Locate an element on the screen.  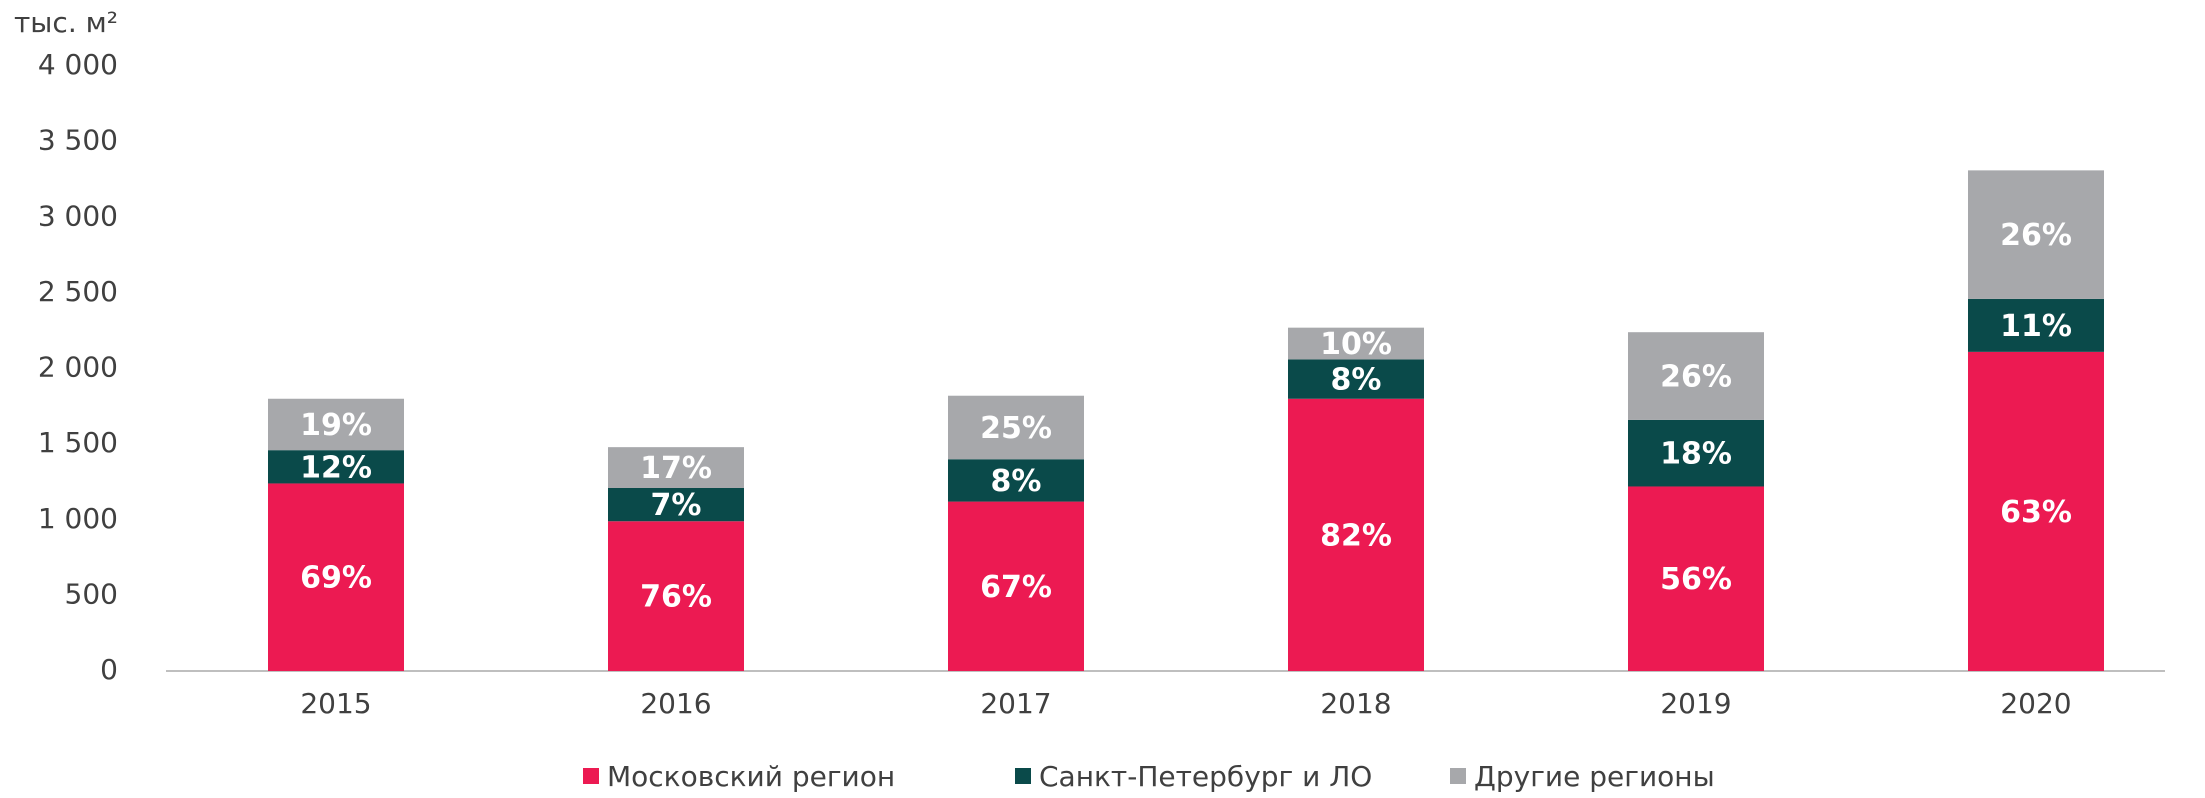
data-label: 11% is located at coordinates (2036, 326).